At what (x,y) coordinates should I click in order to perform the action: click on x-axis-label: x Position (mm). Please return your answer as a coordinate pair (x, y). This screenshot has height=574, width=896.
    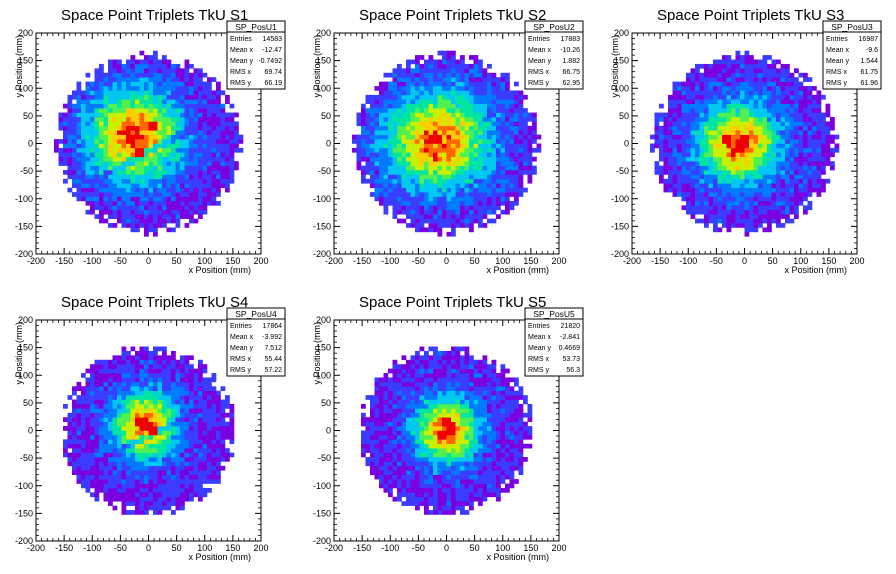
    Looking at the image, I should click on (219, 270).